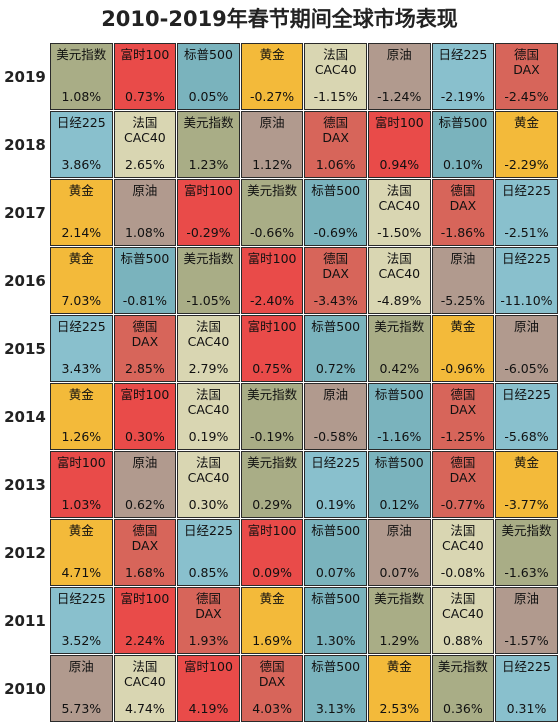 This screenshot has width=559, height=726. What do you see at coordinates (462, 232) in the screenshot?
I see `market-return: -1.86%` at bounding box center [462, 232].